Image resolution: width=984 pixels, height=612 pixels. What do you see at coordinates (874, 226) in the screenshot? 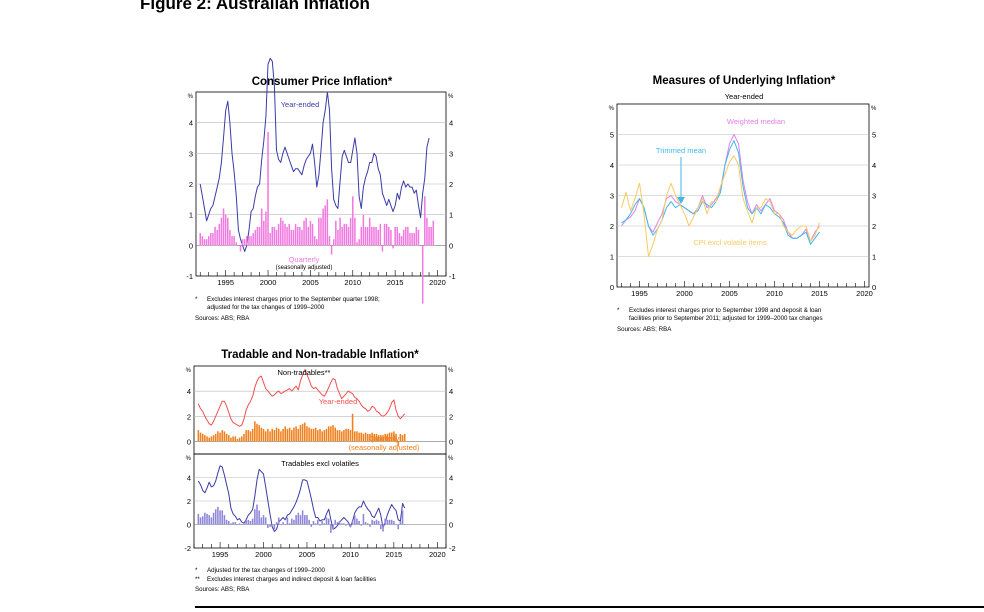
I see `underlying-ytick-right: 2` at bounding box center [874, 226].